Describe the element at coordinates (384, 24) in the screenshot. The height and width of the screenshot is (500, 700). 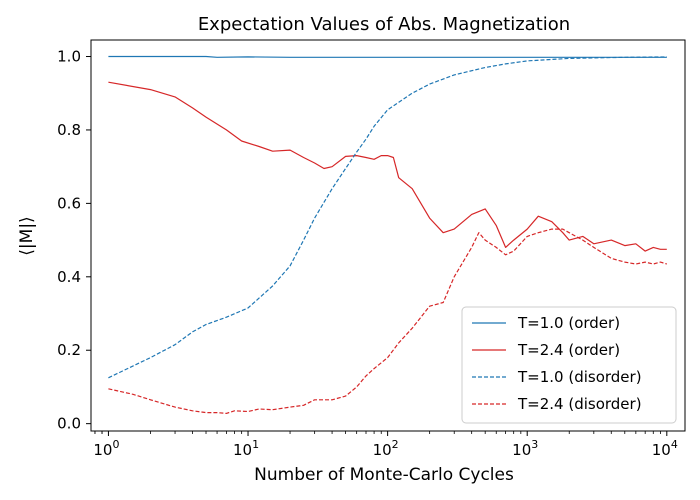
I see `chart-title: Expectation Values of Abs. Magnetization` at that location.